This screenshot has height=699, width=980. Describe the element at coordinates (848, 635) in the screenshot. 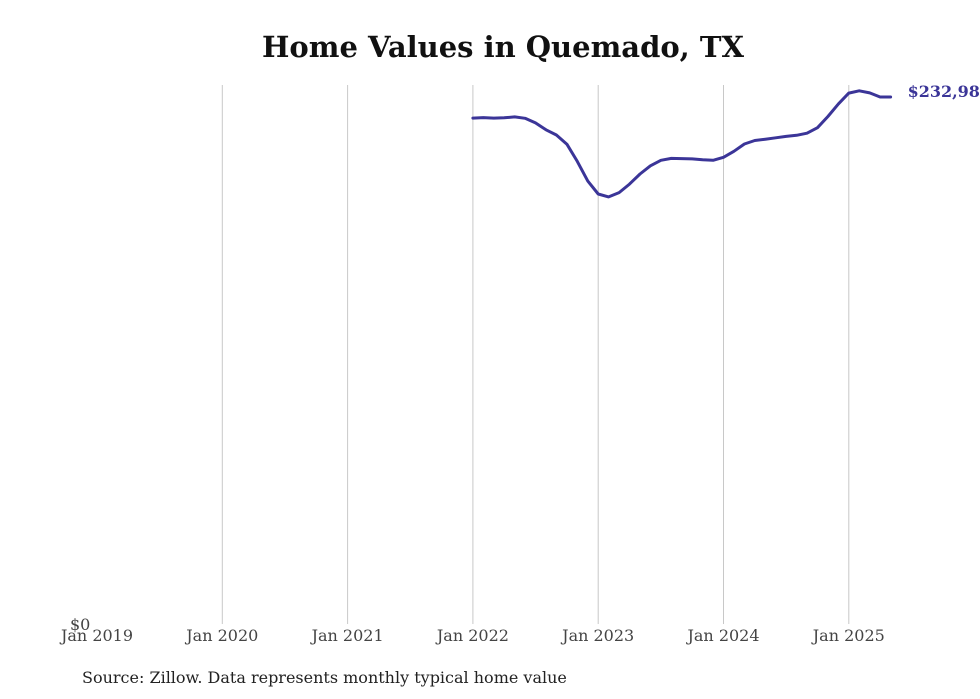

I see `x-tick-label: Jan 2025` at that location.